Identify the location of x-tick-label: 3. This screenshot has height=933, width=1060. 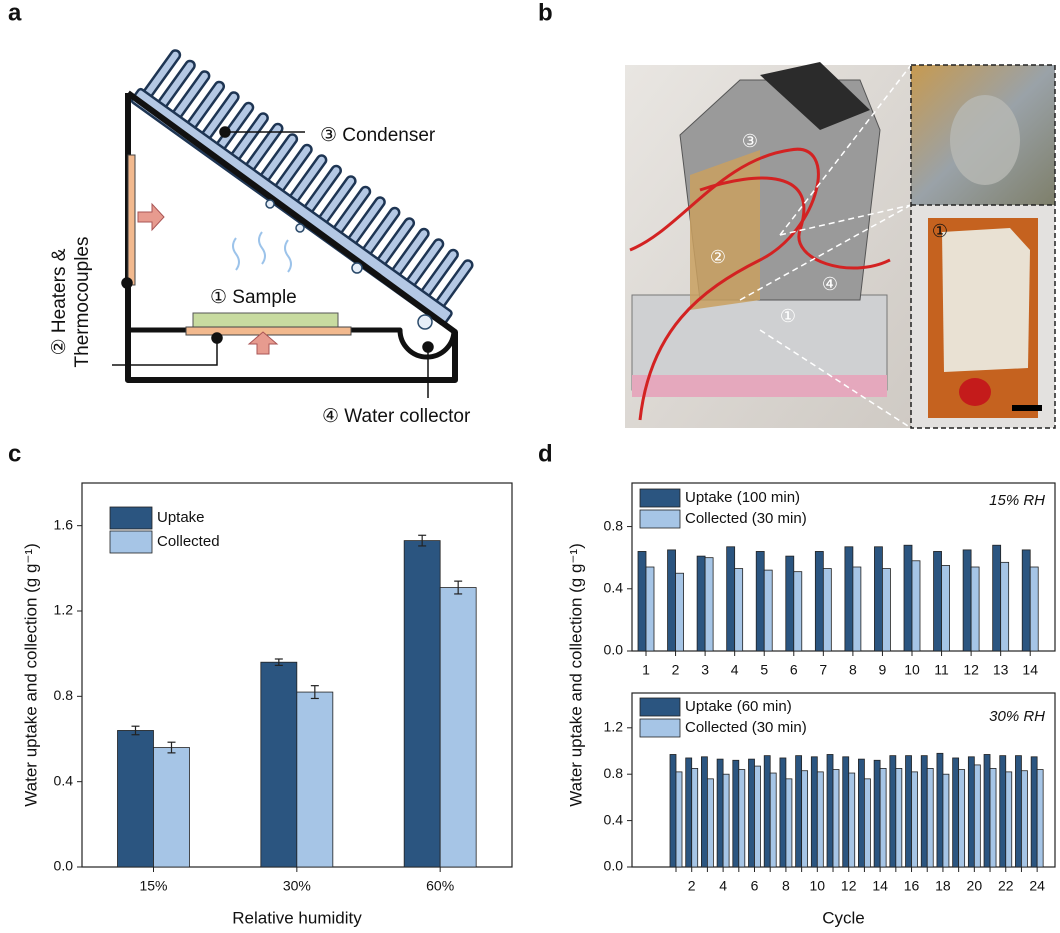
(705, 670).